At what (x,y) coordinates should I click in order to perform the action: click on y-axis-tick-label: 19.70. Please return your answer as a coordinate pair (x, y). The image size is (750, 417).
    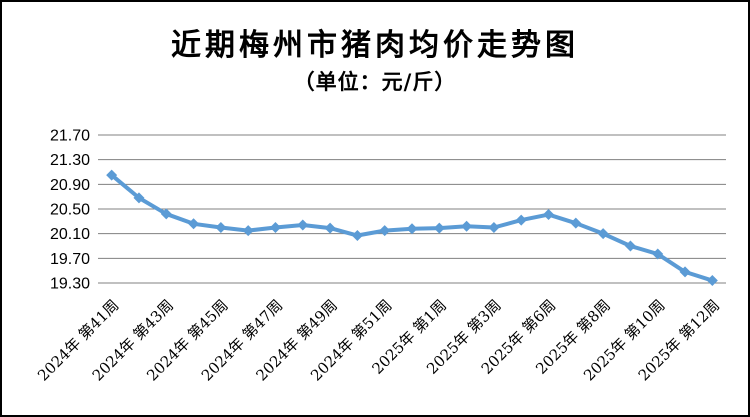
    Looking at the image, I should click on (70, 259).